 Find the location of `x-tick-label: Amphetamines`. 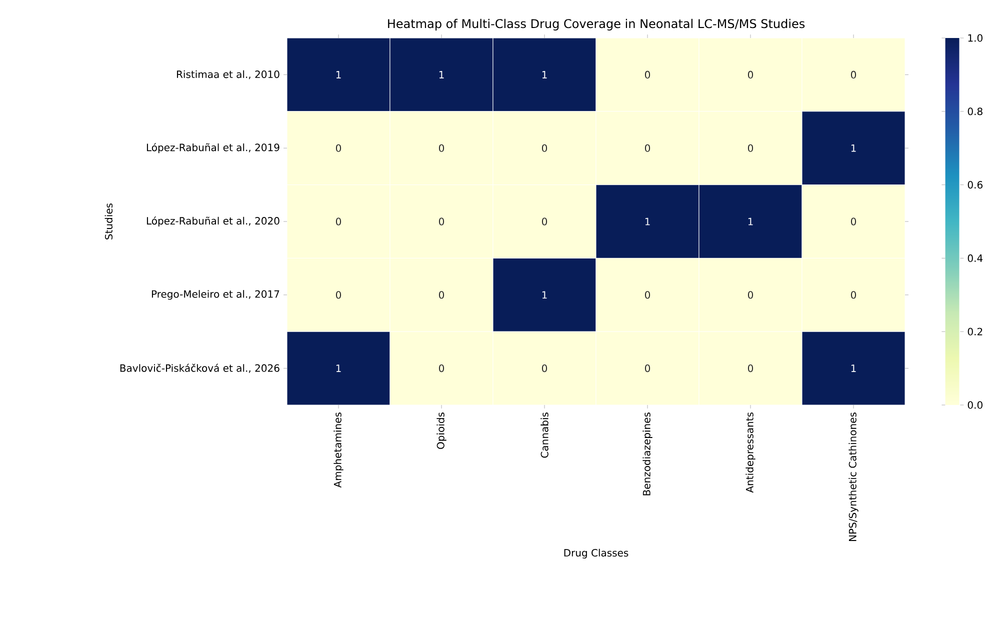

x-tick-label: Amphetamines is located at coordinates (339, 450).